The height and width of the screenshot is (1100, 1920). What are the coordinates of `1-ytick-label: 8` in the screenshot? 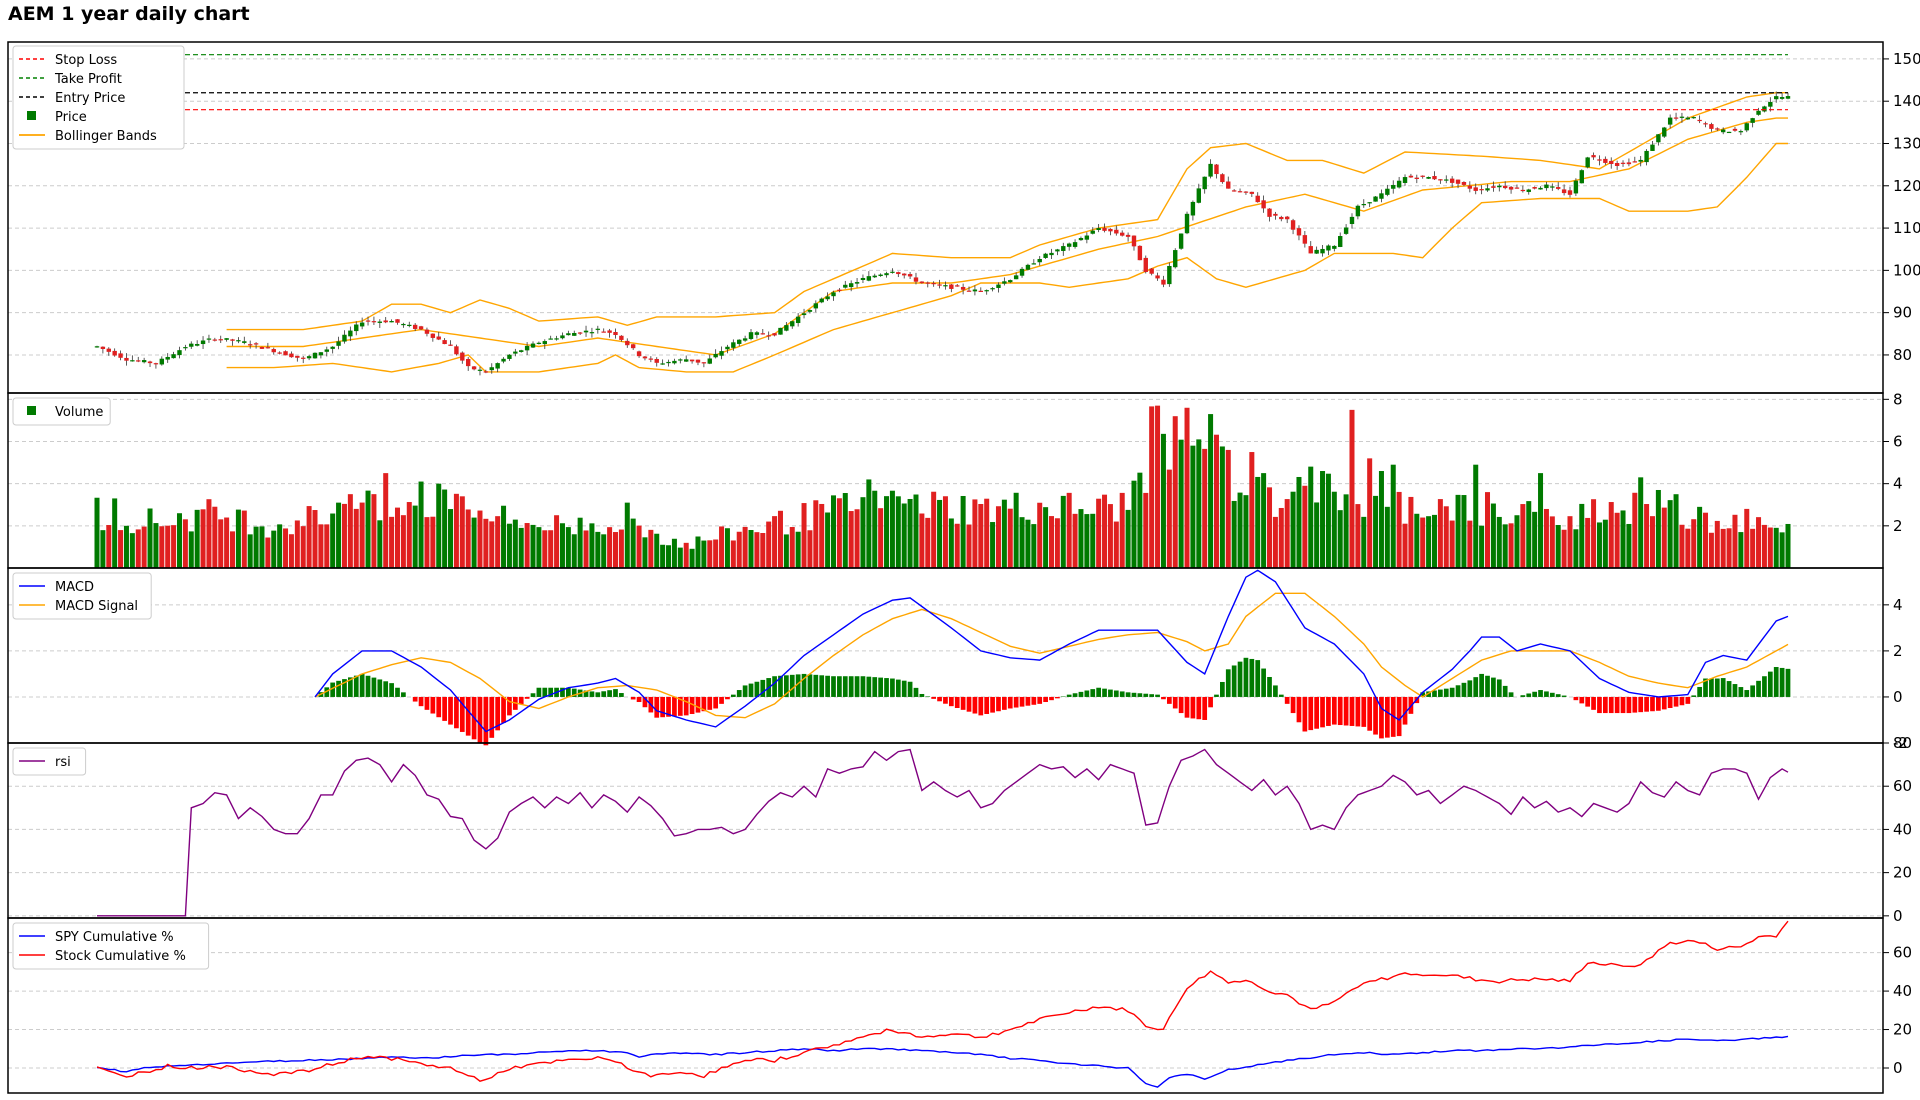 It's located at (1898, 399).